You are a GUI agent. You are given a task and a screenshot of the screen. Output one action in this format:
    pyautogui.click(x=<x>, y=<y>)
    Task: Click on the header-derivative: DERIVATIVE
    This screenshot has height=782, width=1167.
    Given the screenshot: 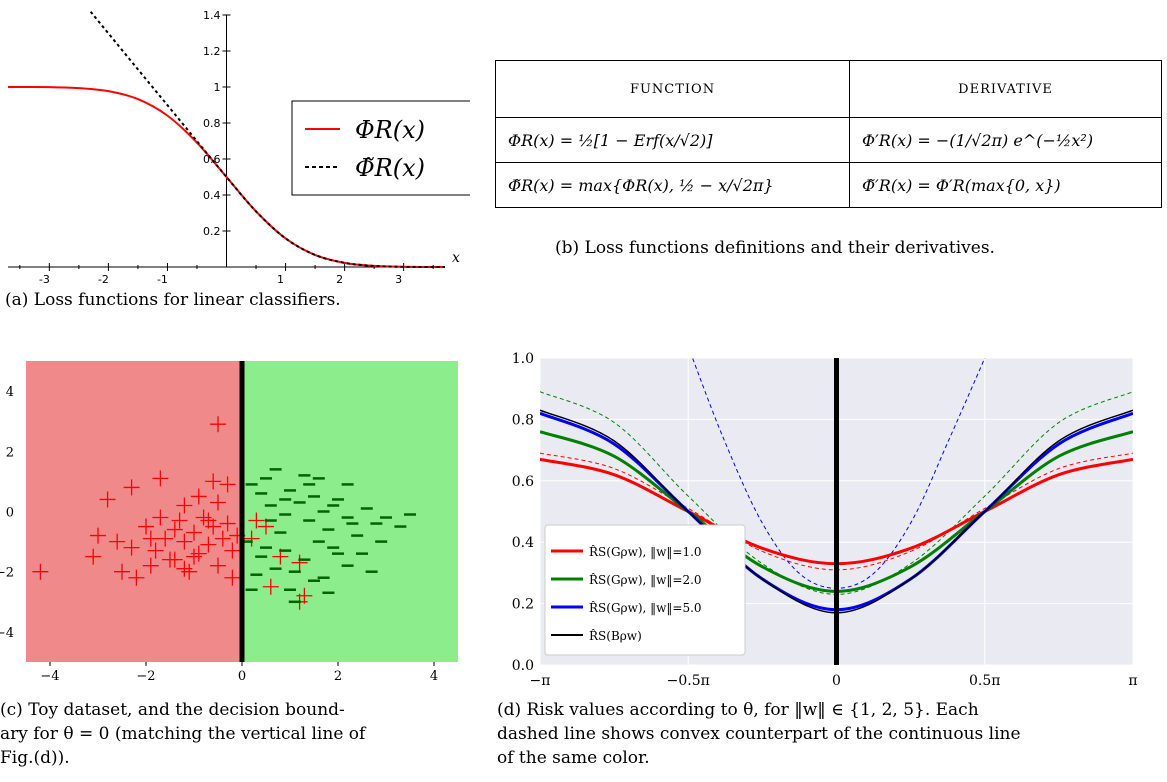 What is the action you would take?
    pyautogui.click(x=1005, y=89)
    